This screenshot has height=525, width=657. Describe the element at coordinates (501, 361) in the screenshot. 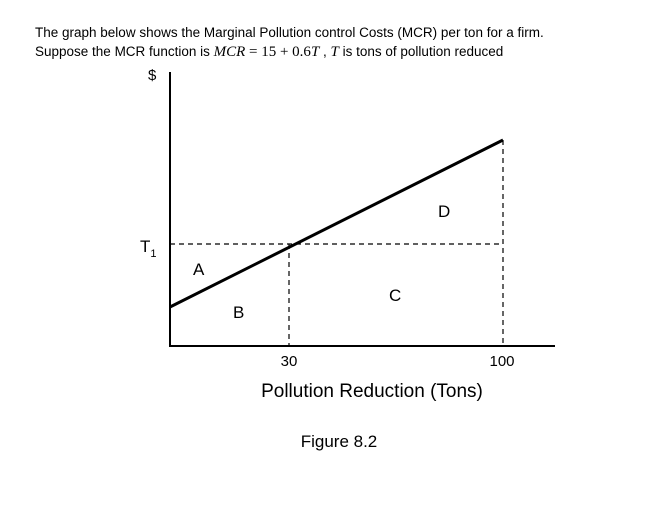

I see `x-tick-100: 100` at that location.